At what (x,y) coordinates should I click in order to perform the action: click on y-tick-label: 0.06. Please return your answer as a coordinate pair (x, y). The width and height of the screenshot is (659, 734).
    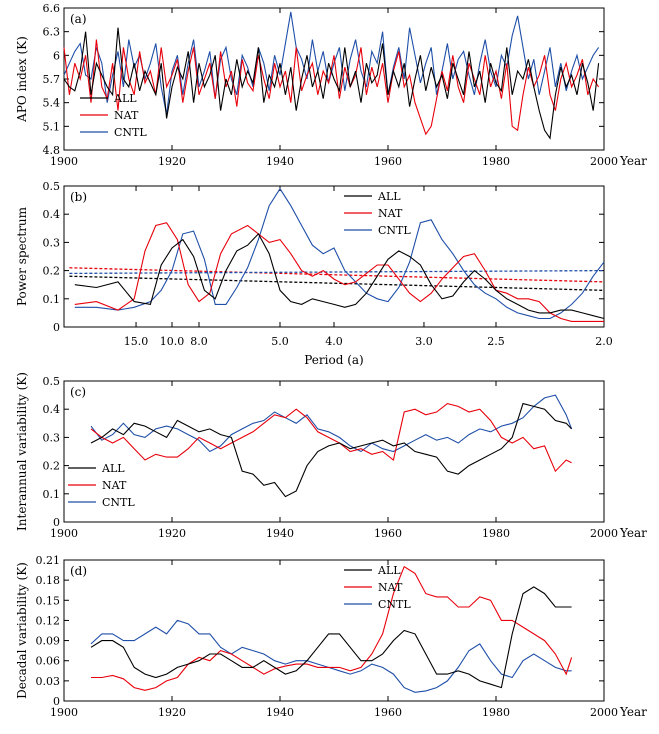
    Looking at the image, I should click on (48, 661).